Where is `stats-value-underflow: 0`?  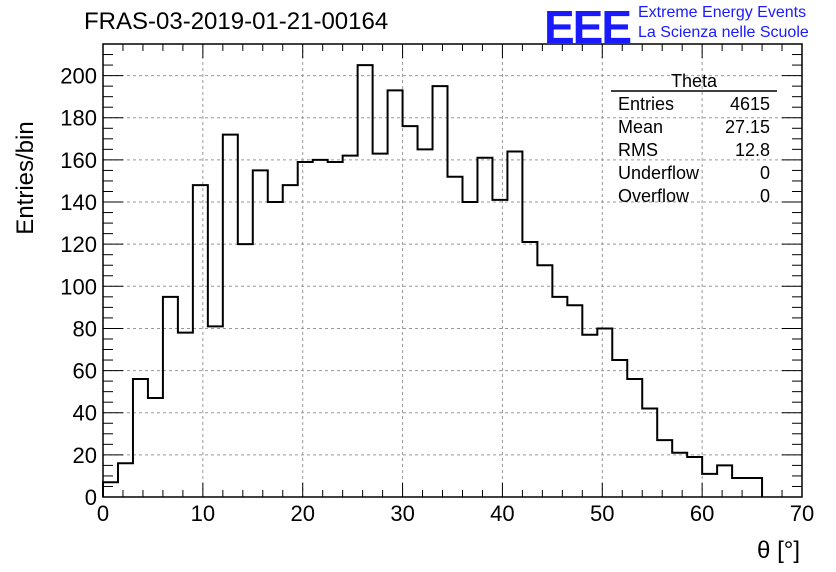
stats-value-underflow: 0 is located at coordinates (765, 173).